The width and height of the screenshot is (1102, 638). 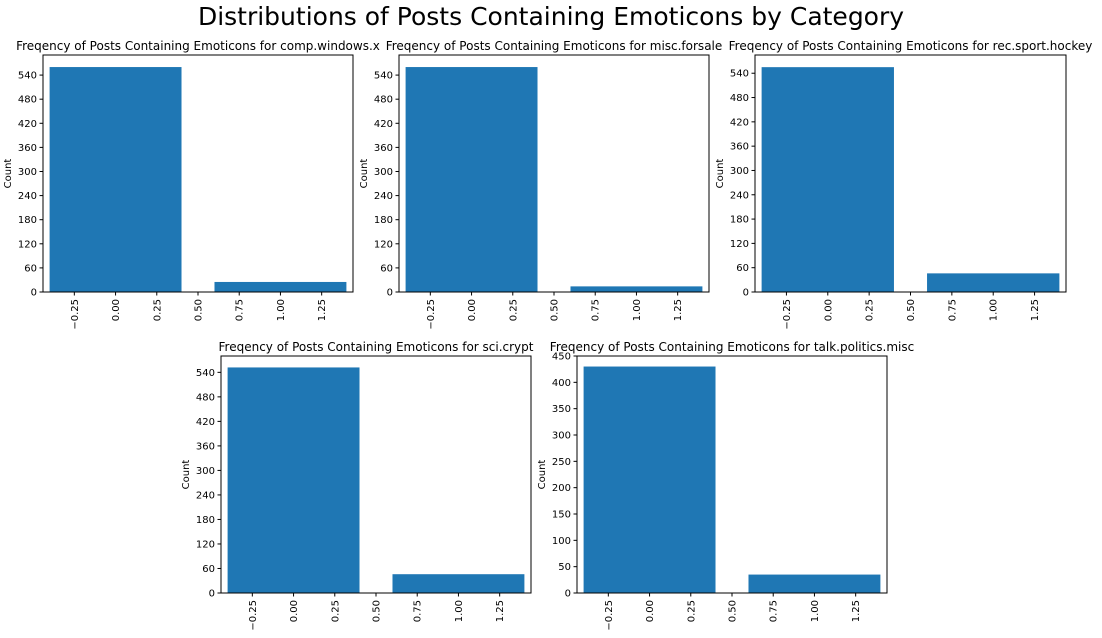 I want to click on y-tick-label: 350, so click(x=561, y=409).